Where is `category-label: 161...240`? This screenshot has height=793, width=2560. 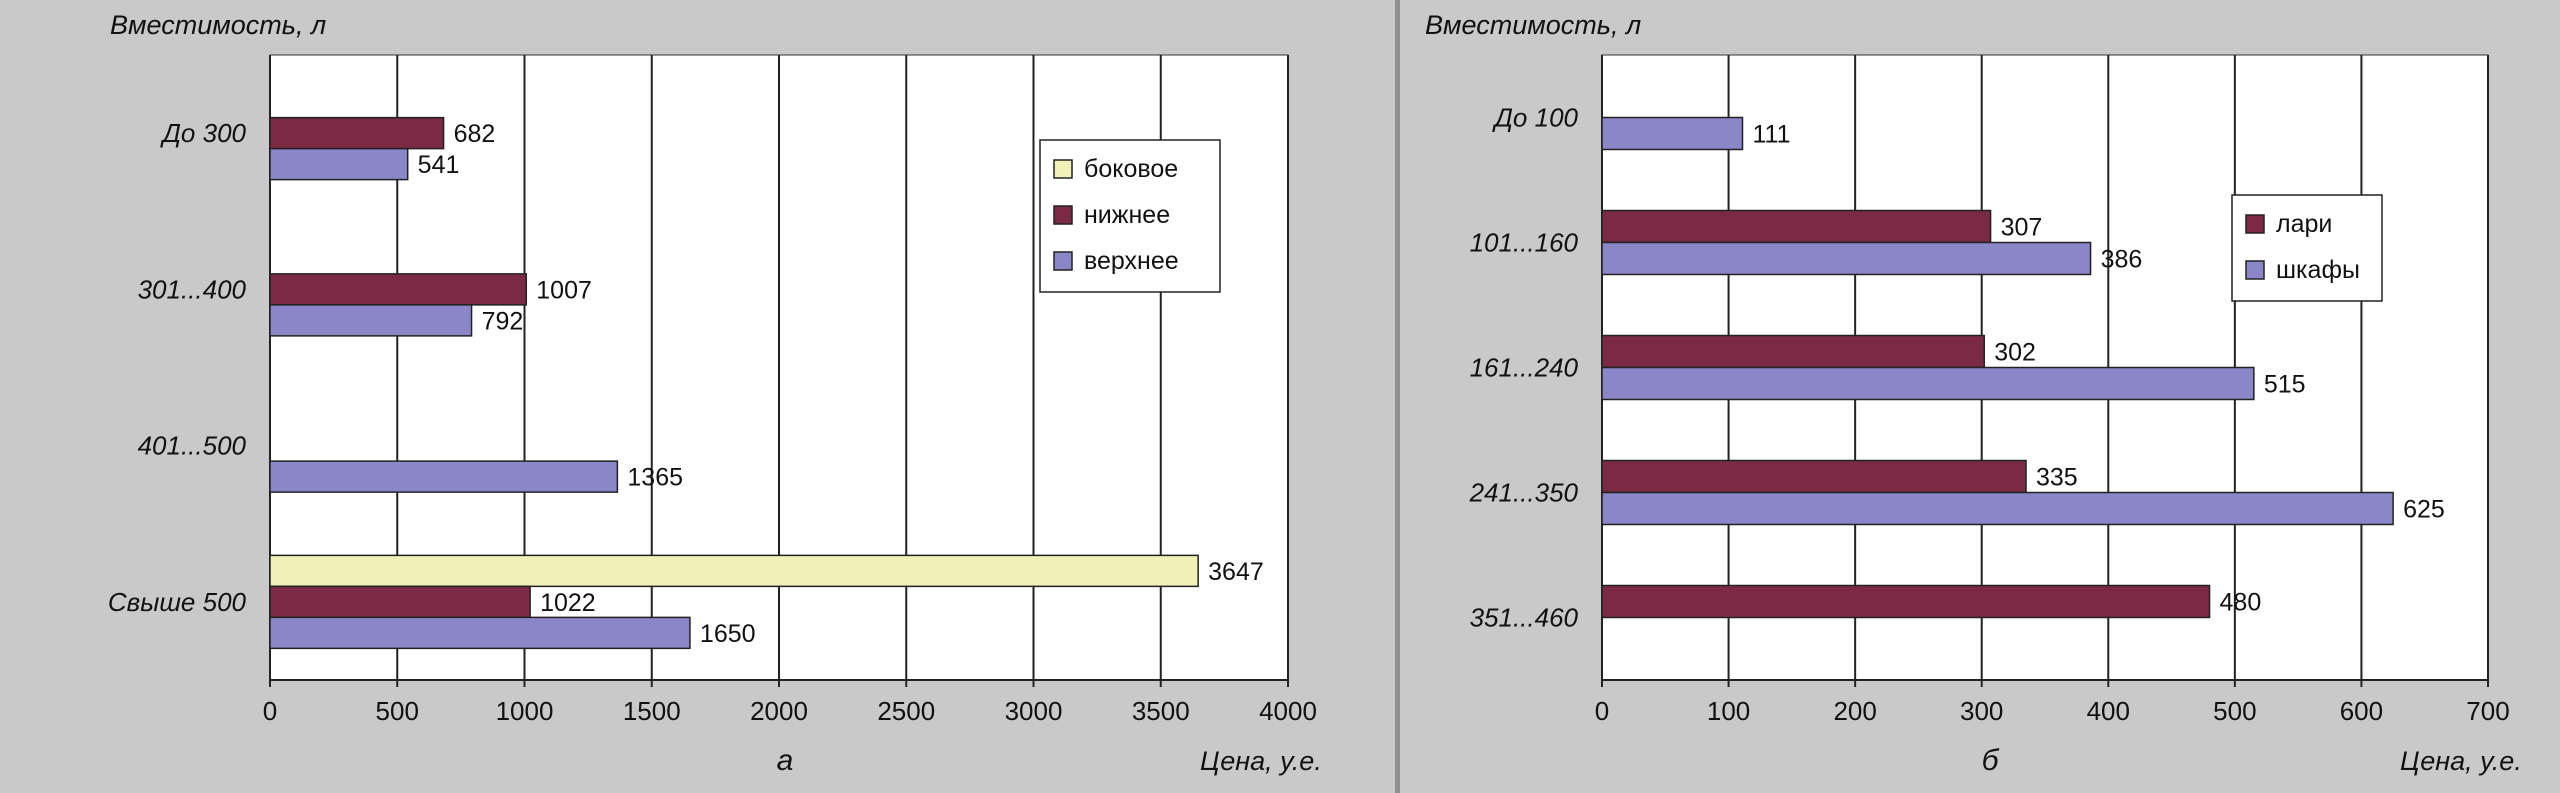 category-label: 161...240 is located at coordinates (1524, 368).